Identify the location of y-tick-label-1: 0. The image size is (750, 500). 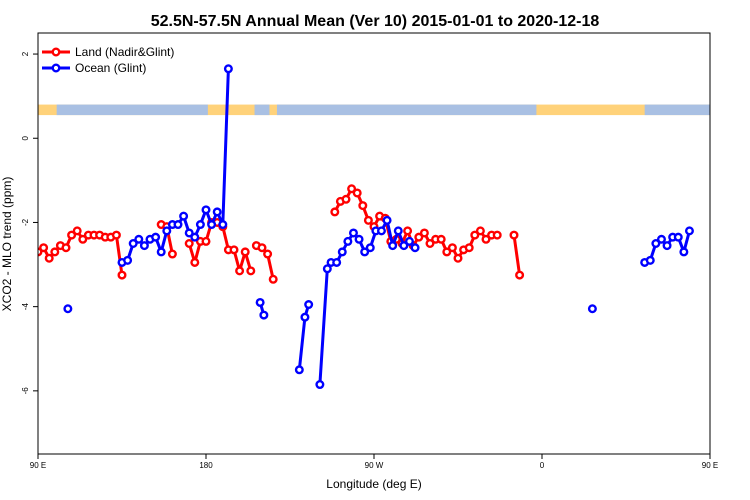
(25, 137).